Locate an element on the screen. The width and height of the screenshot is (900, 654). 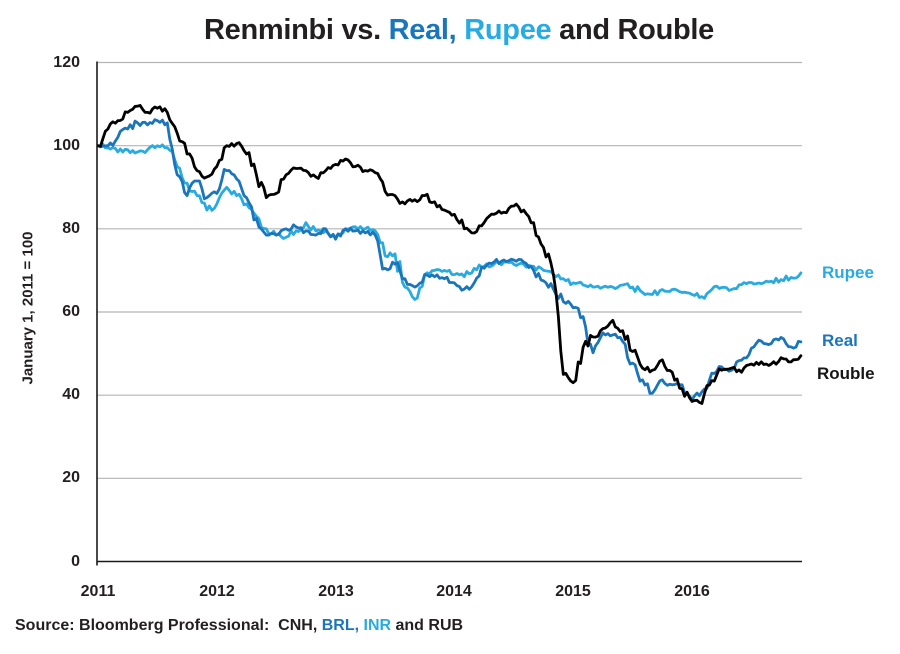
y-tick-label-100: 100 is located at coordinates (66, 145).